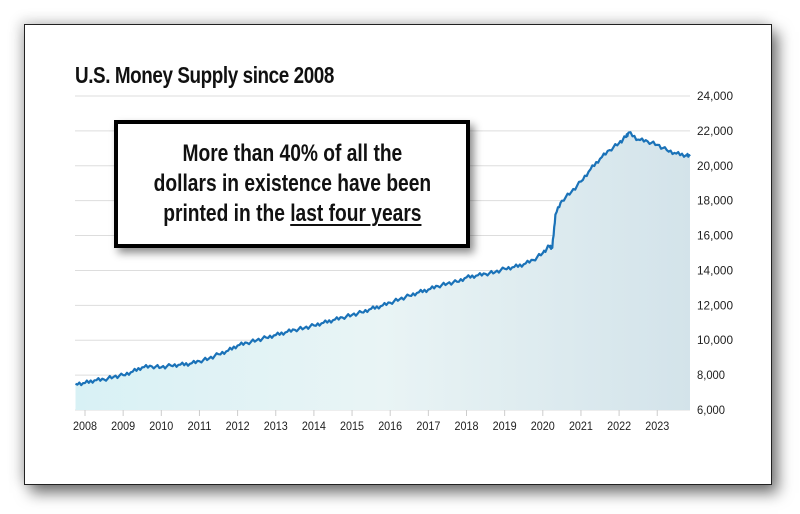  Describe the element at coordinates (715, 270) in the screenshot. I see `y-tick-label: 14,000` at that location.